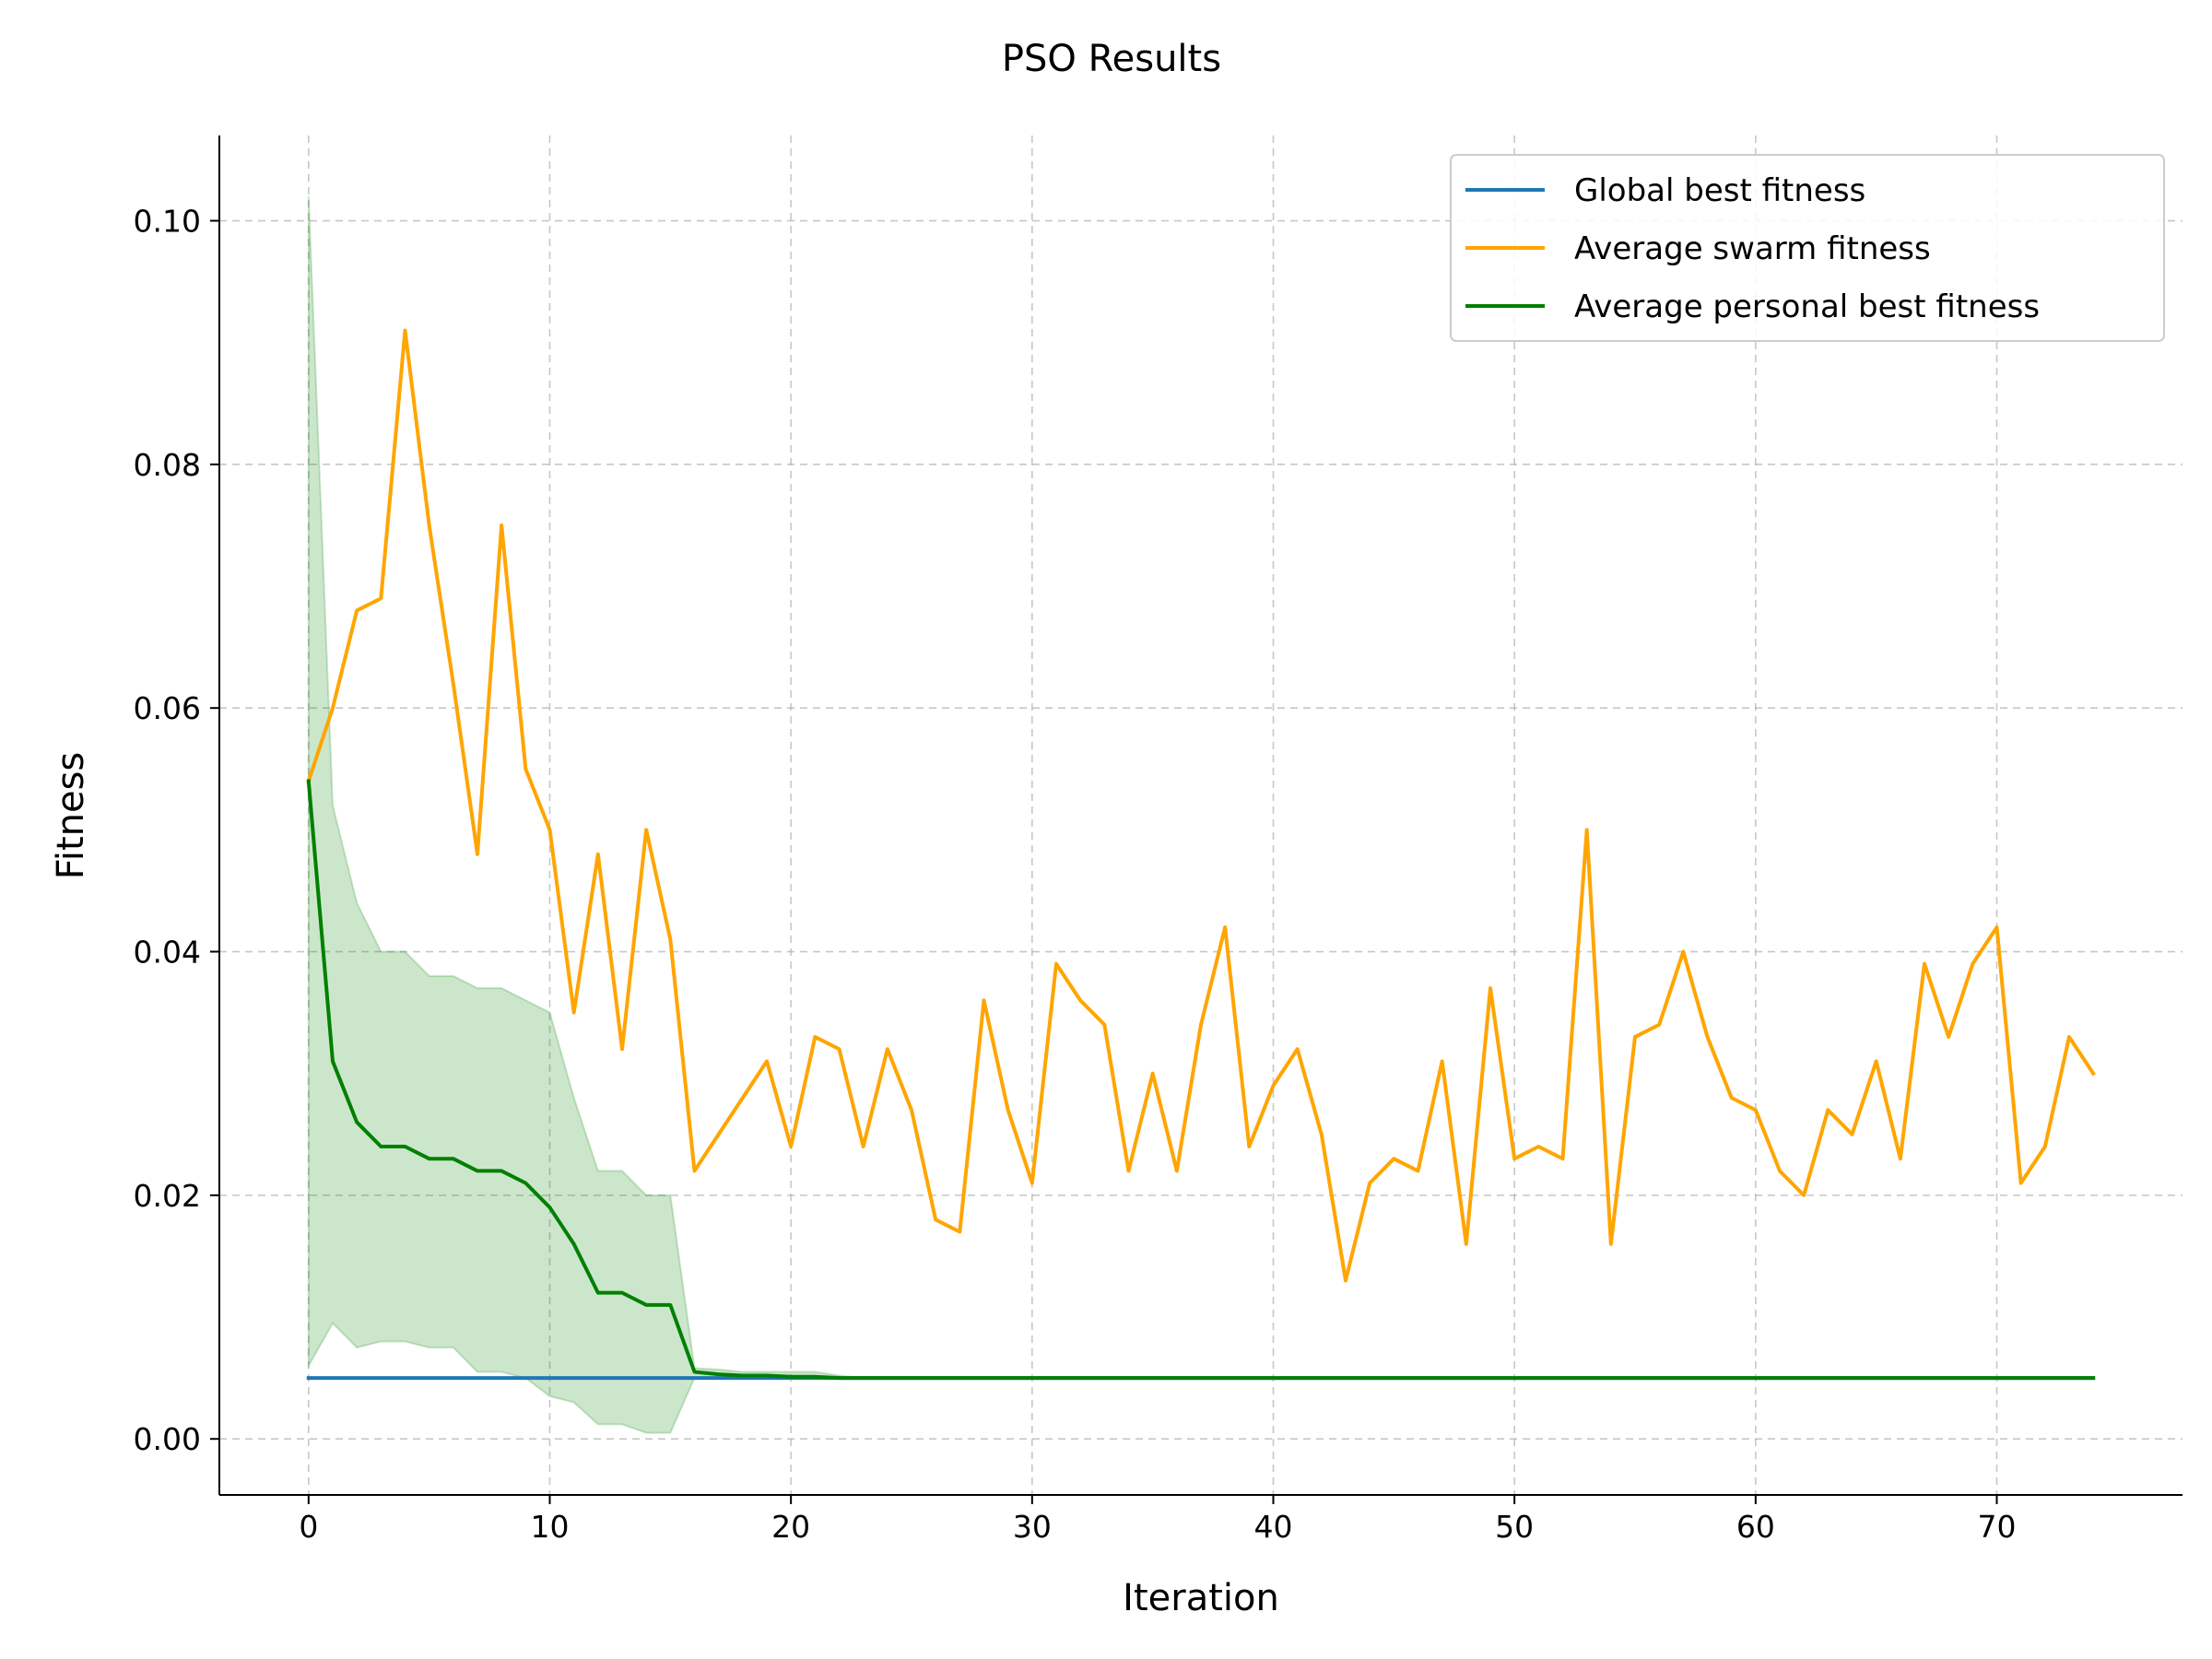 The image size is (2212, 1659). I want to click on y-tick-label: 0.04, so click(167, 953).